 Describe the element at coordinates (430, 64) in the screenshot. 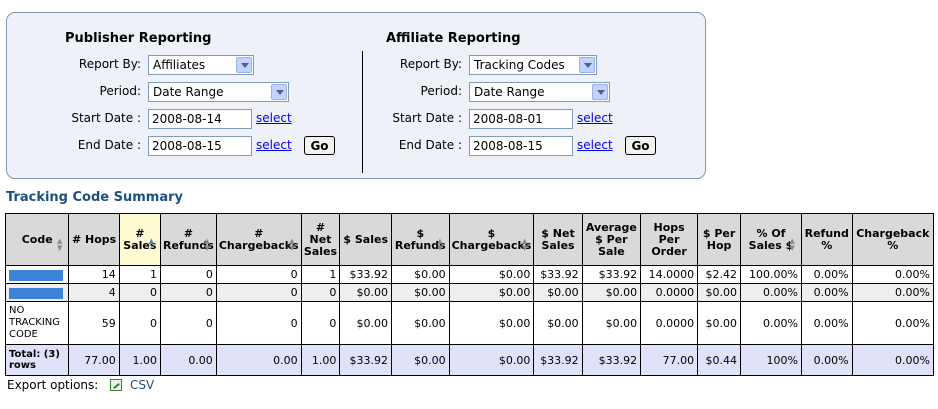

I see `affiliate-report-by-label: Report By:` at that location.